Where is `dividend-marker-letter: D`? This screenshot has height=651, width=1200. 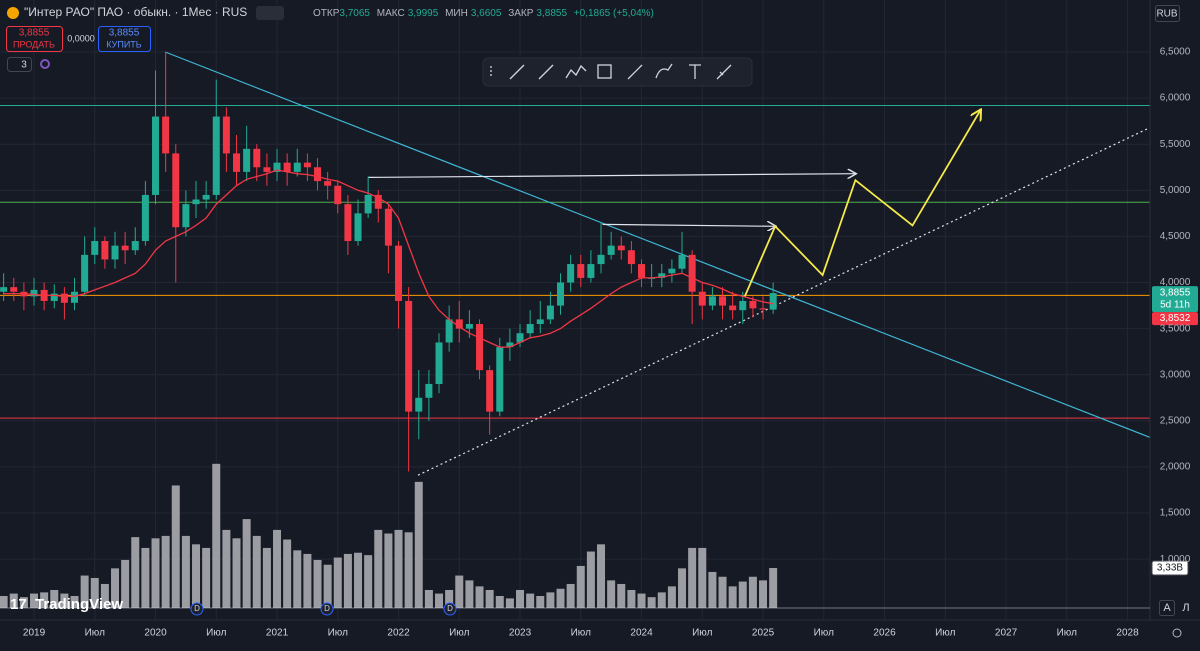 dividend-marker-letter: D is located at coordinates (327, 608).